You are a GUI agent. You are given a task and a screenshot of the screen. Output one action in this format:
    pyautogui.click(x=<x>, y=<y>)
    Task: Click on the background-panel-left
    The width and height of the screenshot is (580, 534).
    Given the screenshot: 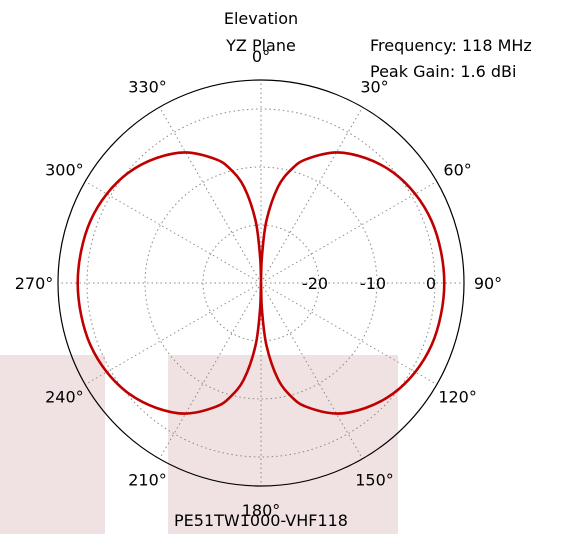 What is the action you would take?
    pyautogui.click(x=52, y=444)
    